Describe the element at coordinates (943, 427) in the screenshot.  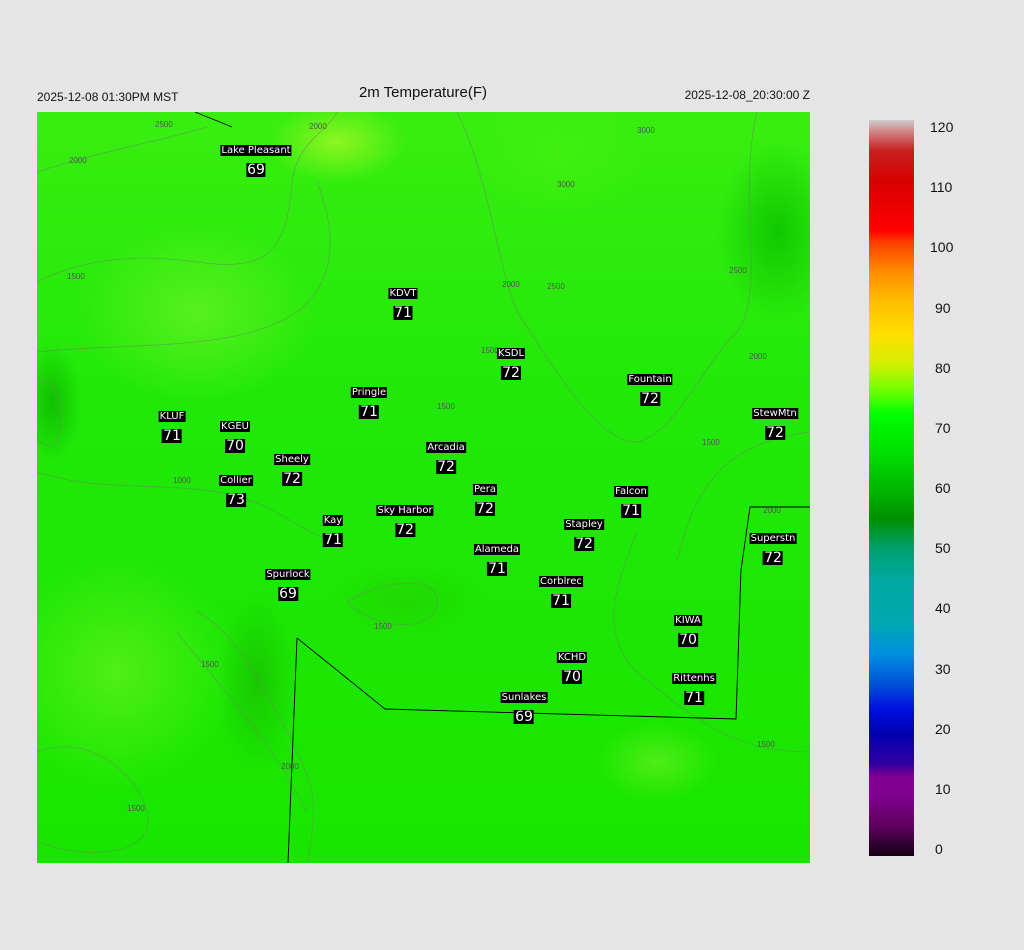
I see `colorbar-tick-label: 70` at that location.